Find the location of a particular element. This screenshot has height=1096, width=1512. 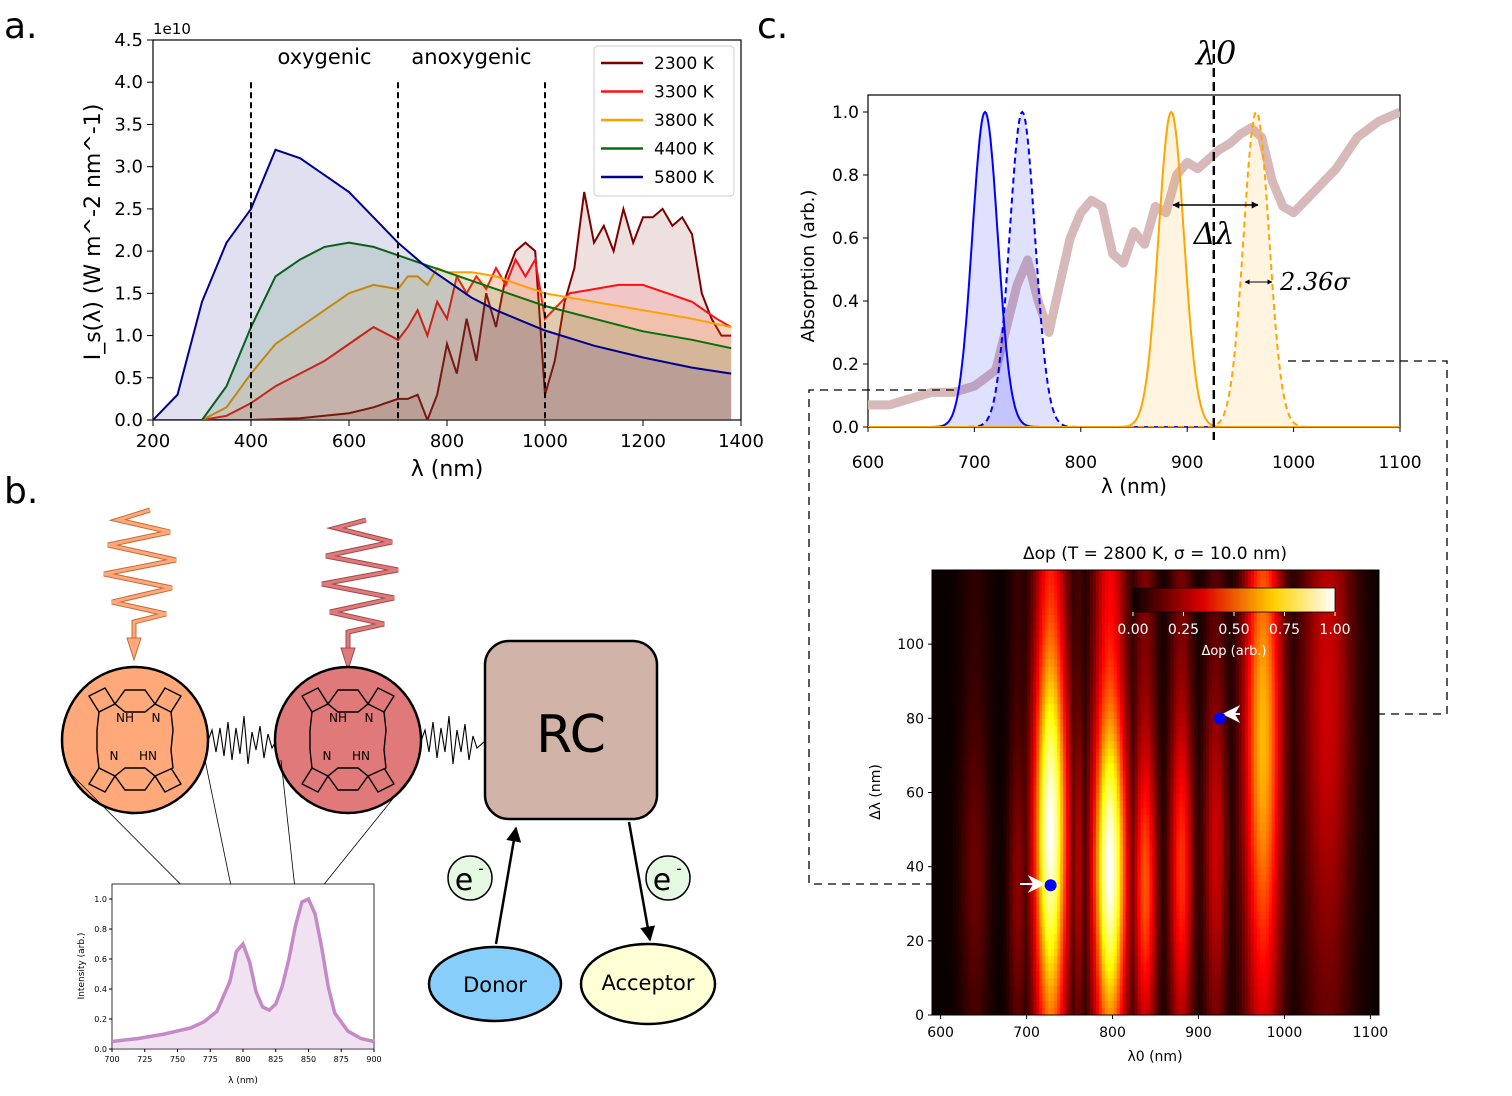

inset-y-tick-label: 1.0 is located at coordinates (100, 899).